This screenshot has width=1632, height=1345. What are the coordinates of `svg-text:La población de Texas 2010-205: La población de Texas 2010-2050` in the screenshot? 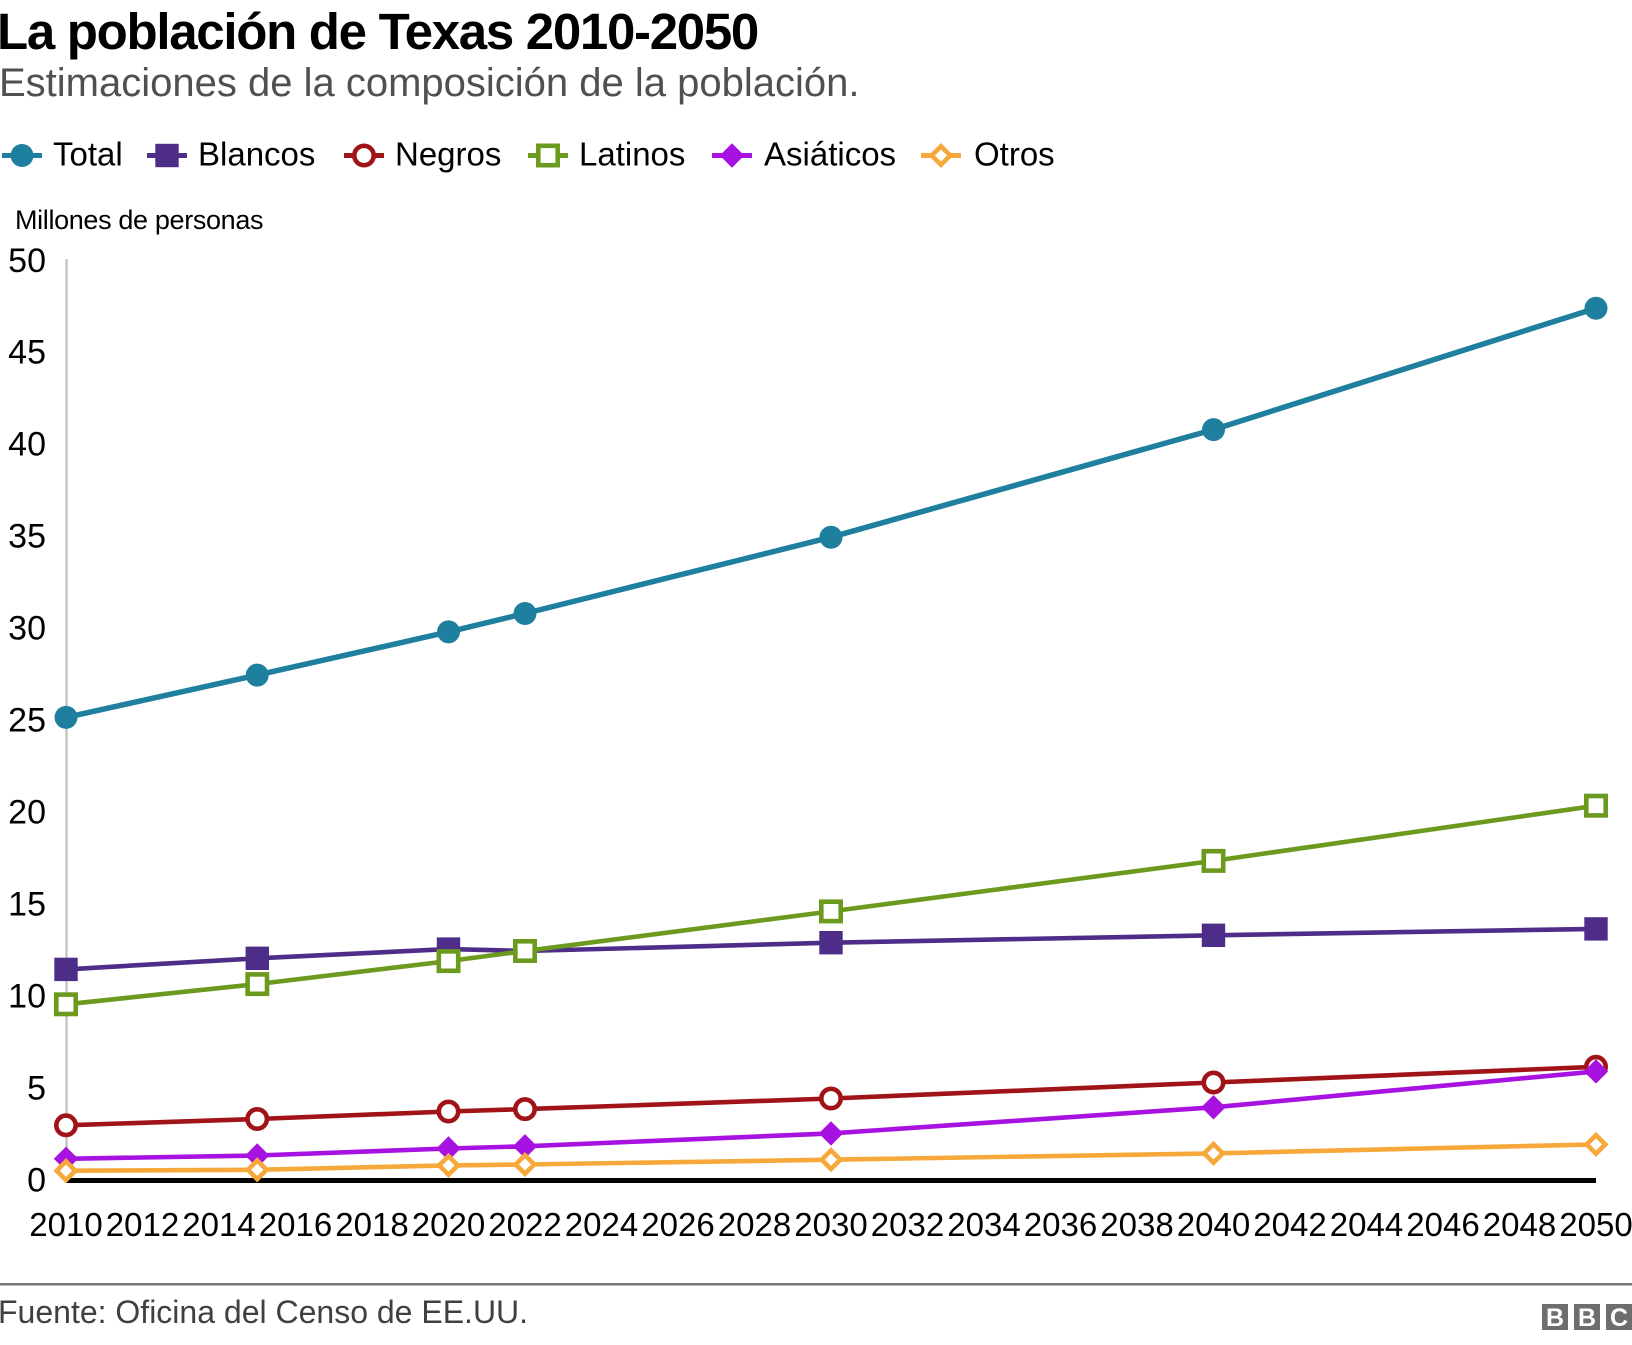 It's located at (379, 31).